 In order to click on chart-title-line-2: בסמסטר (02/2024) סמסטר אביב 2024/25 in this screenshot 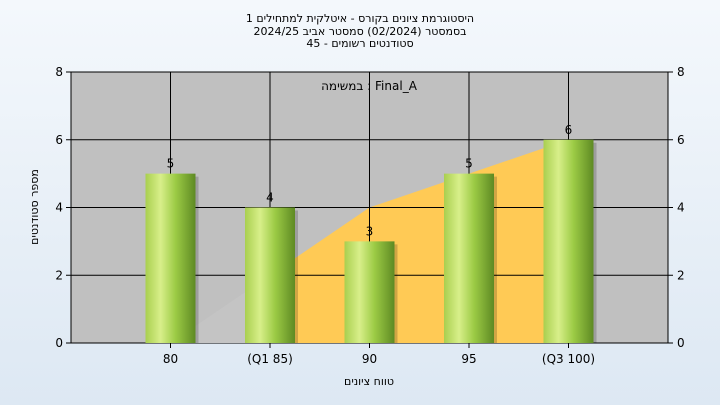, I will do `click(359, 31)`.